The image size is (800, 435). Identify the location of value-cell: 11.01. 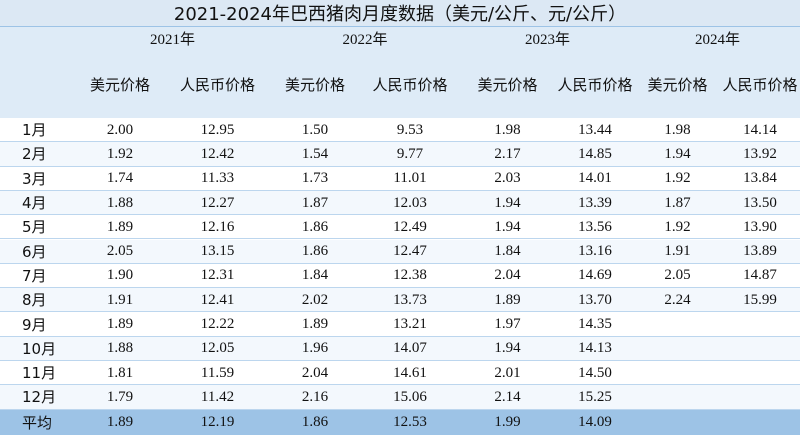
(410, 178).